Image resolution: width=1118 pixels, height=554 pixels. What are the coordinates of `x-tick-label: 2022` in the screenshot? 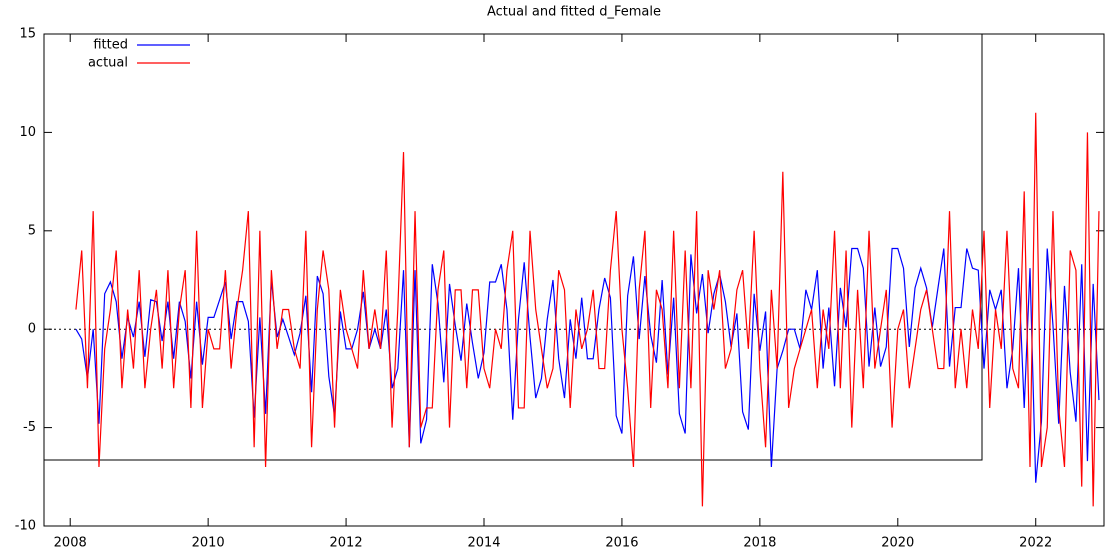 It's located at (1035, 543).